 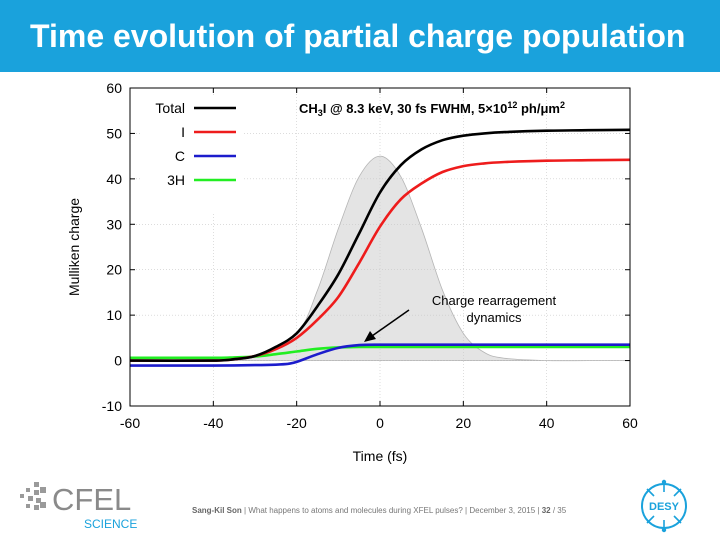 What do you see at coordinates (112, 406) in the screenshot?
I see `y-tick-label: -10` at bounding box center [112, 406].